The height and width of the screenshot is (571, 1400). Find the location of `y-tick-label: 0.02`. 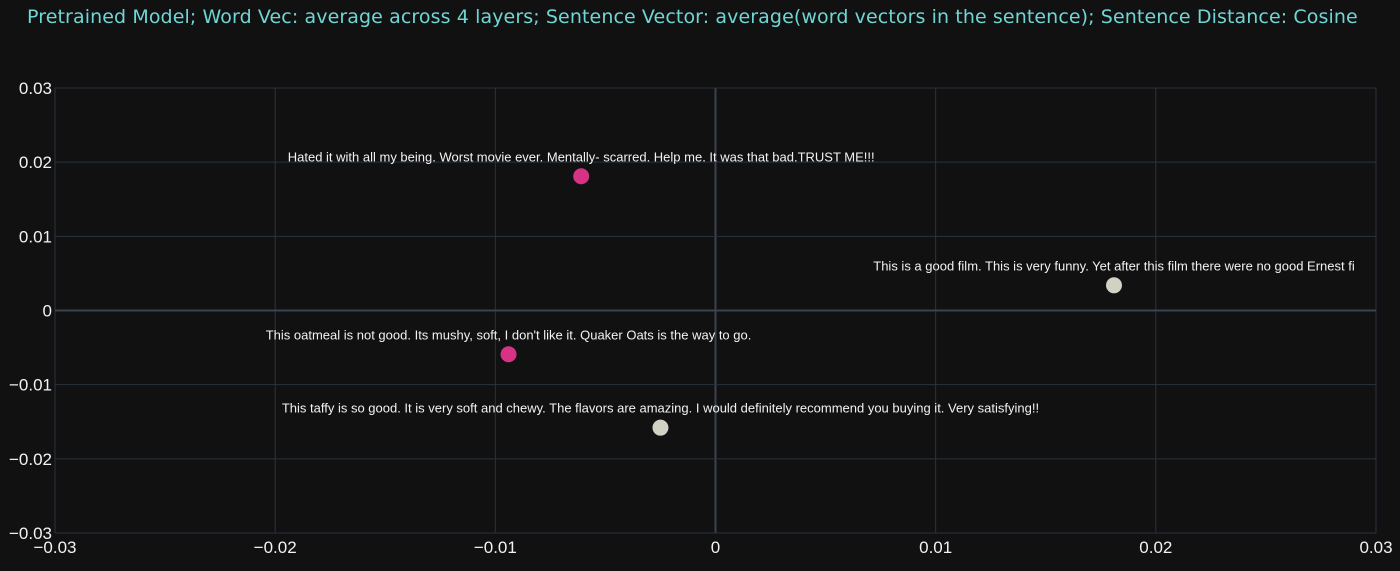

y-tick-label: 0.02 is located at coordinates (35, 162).